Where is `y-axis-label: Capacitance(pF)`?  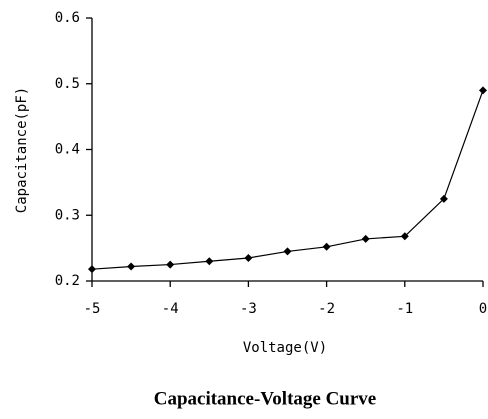 y-axis-label: Capacitance(pF) is located at coordinates (22, 150).